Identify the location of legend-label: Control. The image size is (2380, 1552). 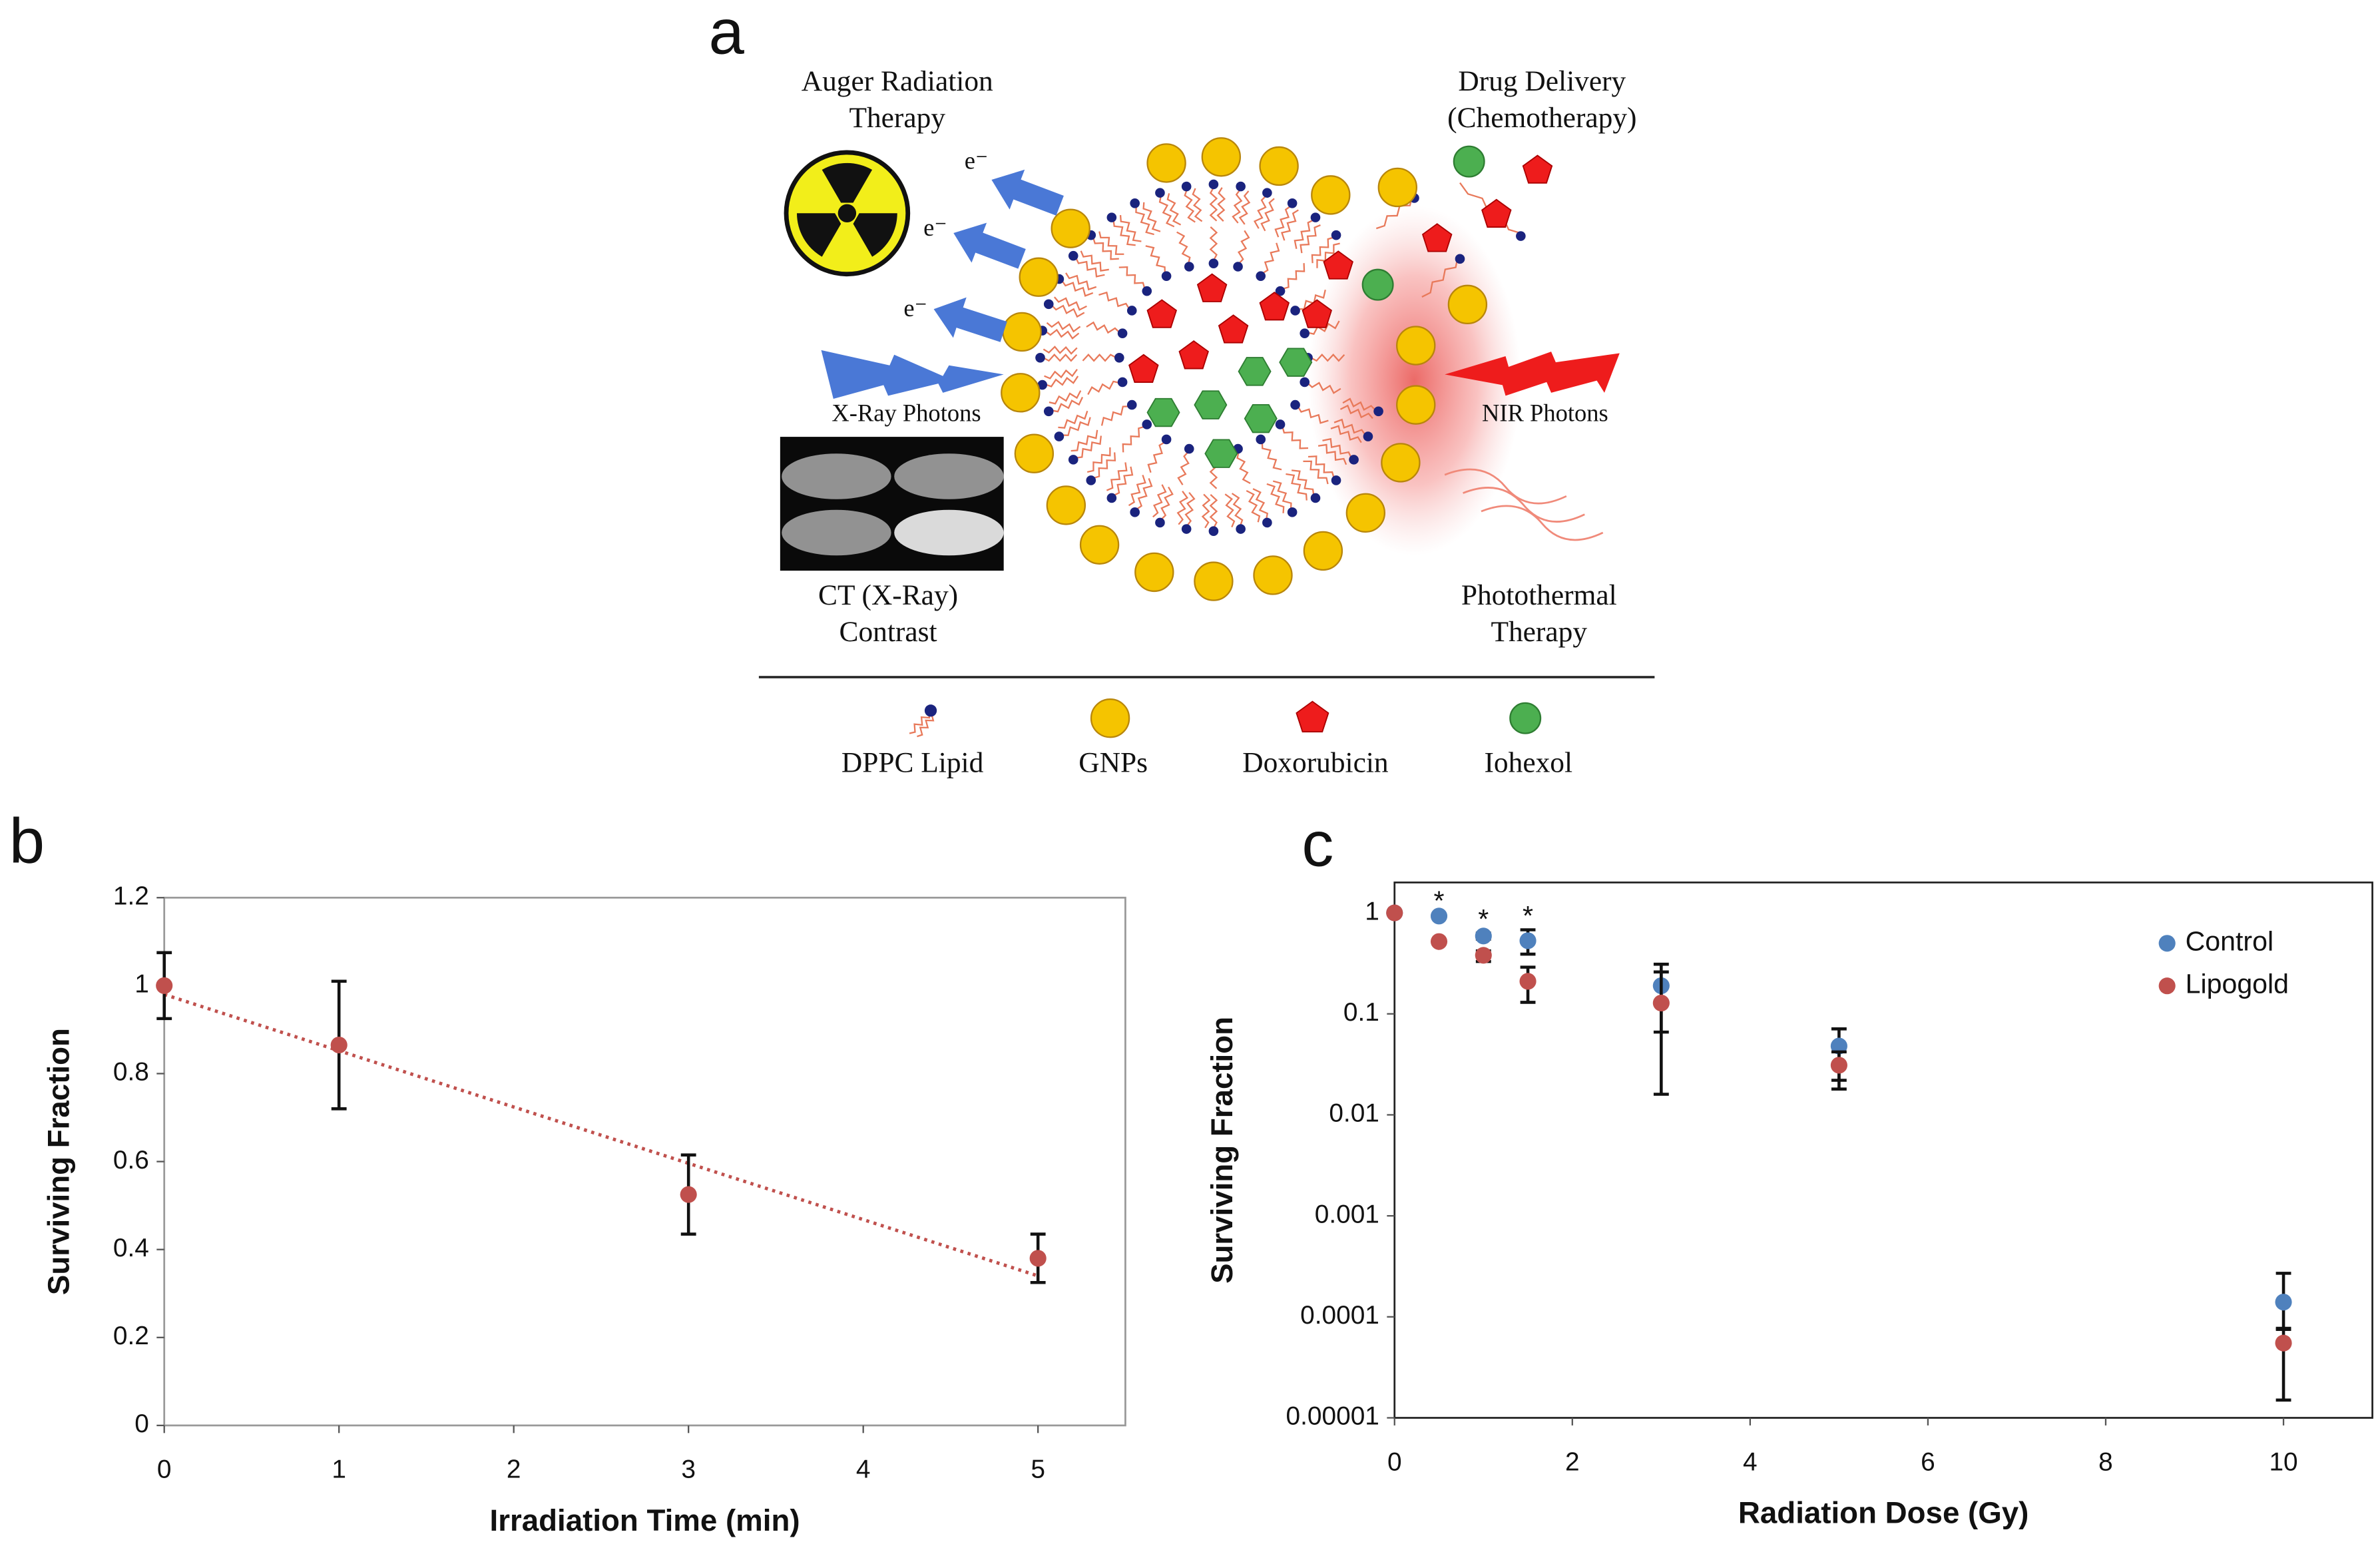
(2230, 942).